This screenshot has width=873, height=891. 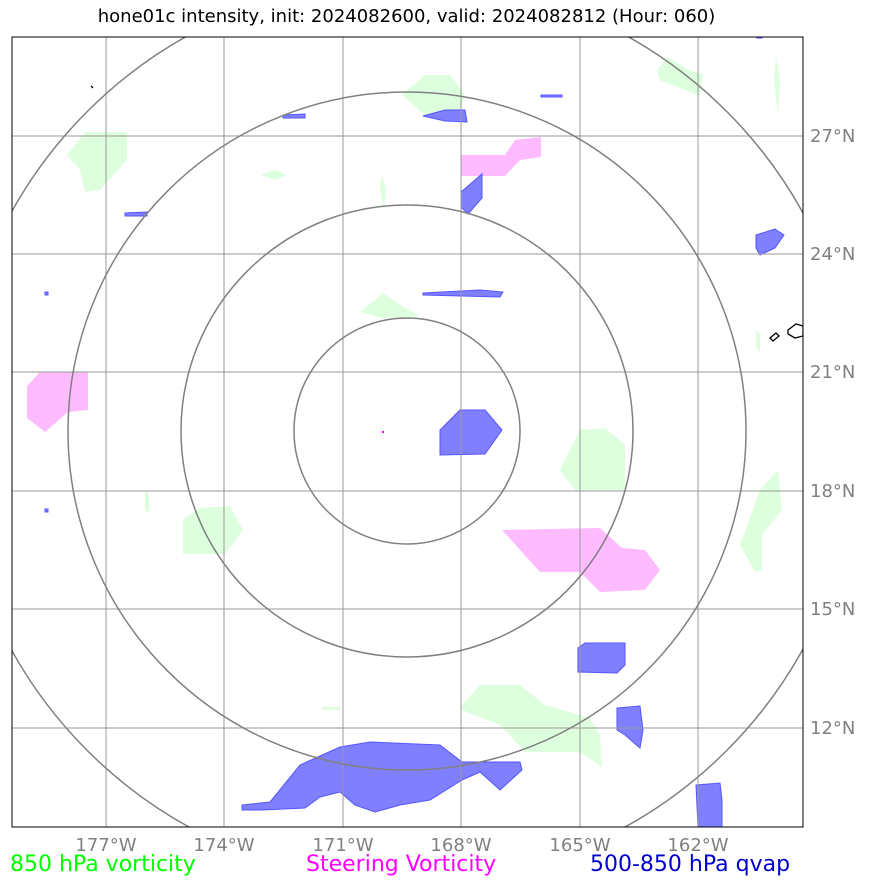 I want to click on lon-tick-label: 162°W, so click(x=697, y=845).